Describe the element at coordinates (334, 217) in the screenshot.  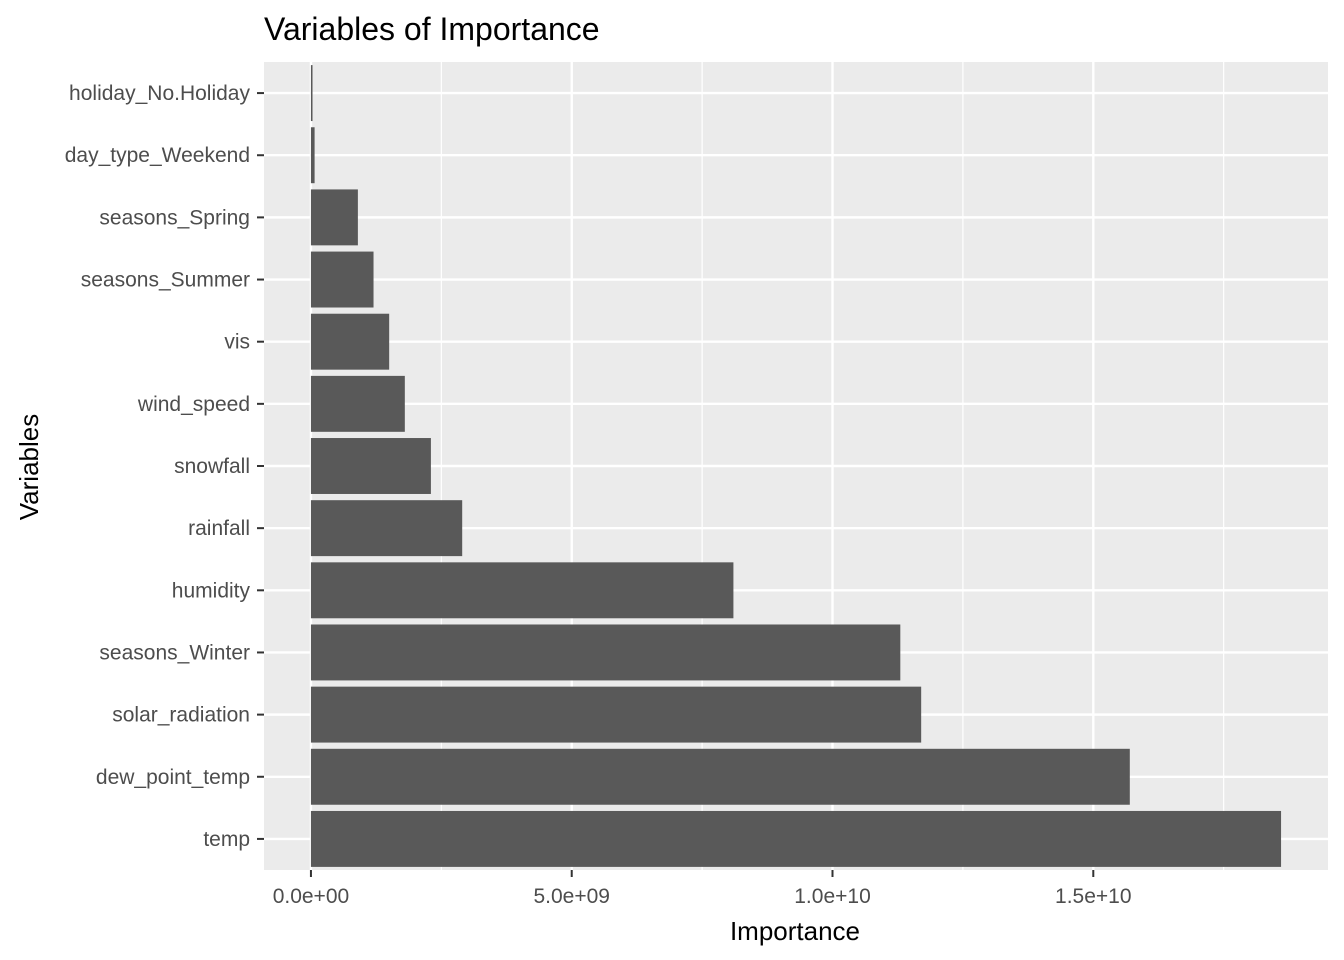
I see `bar-seasons-spring` at that location.